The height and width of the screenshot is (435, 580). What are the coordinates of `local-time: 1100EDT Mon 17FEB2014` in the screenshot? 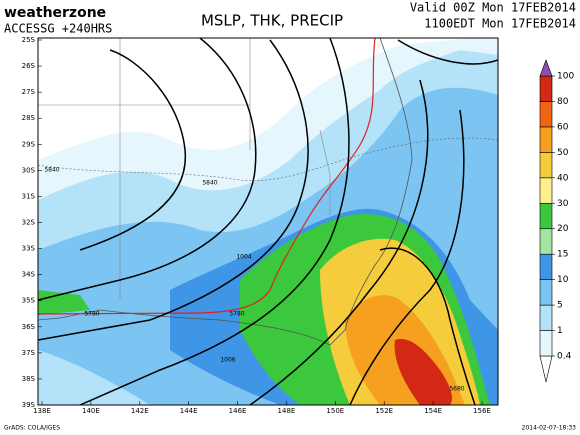 It's located at (500, 24).